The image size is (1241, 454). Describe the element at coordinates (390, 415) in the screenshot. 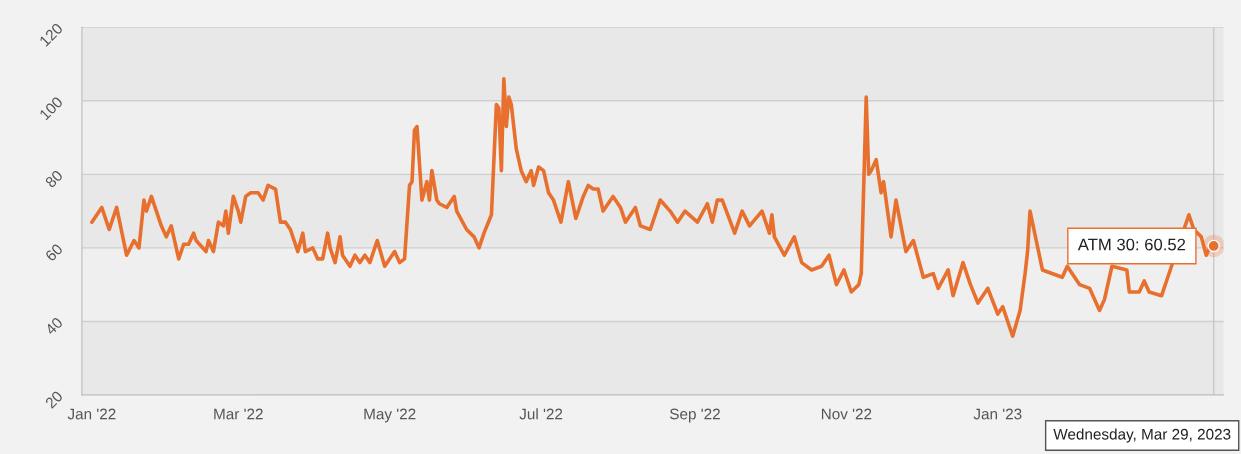

I see `x-tick-label: May '22` at that location.